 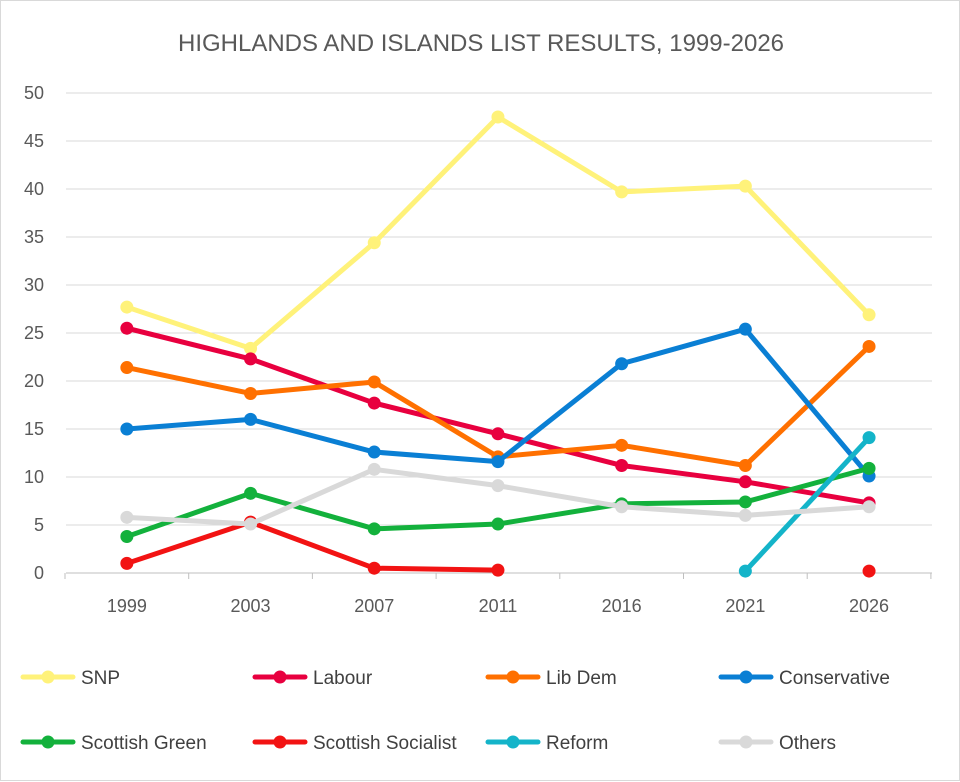 I want to click on legend-item-conservative: Conservative, so click(x=804, y=678).